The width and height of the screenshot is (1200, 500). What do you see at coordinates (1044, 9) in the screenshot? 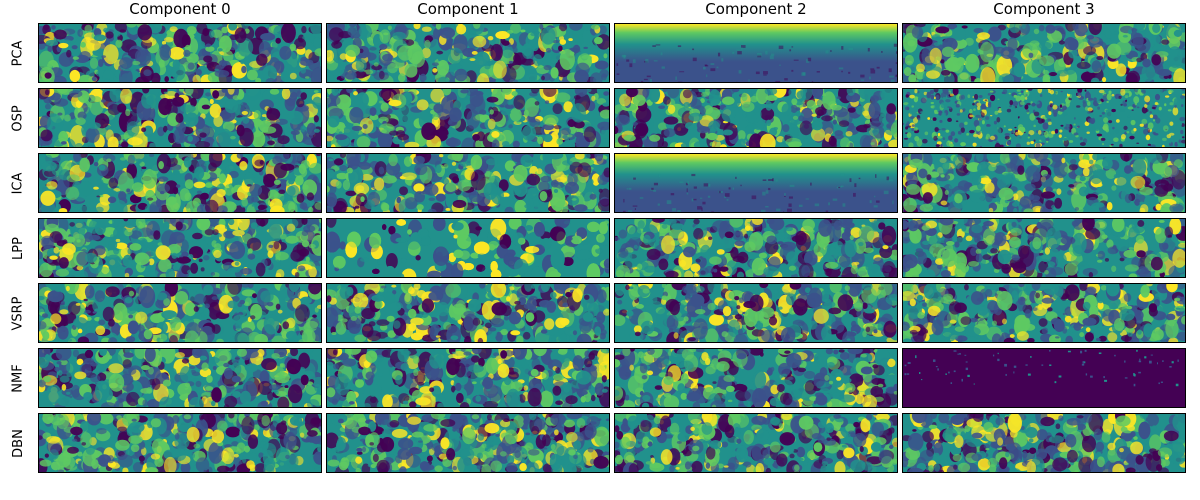
I see `column-title-component-3: Component 3` at bounding box center [1044, 9].